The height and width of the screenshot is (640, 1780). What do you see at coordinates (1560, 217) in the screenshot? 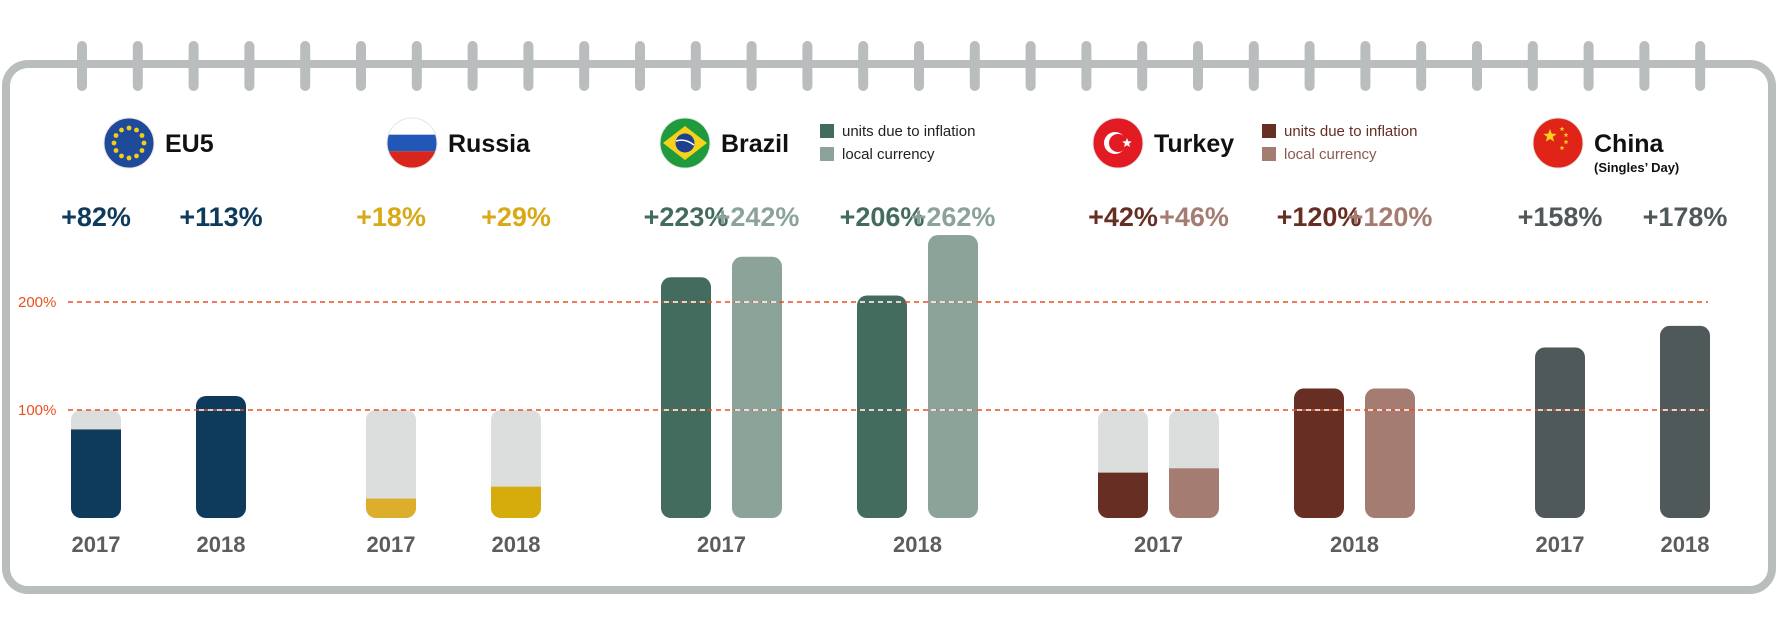
I see `value-label: +158%` at bounding box center [1560, 217].